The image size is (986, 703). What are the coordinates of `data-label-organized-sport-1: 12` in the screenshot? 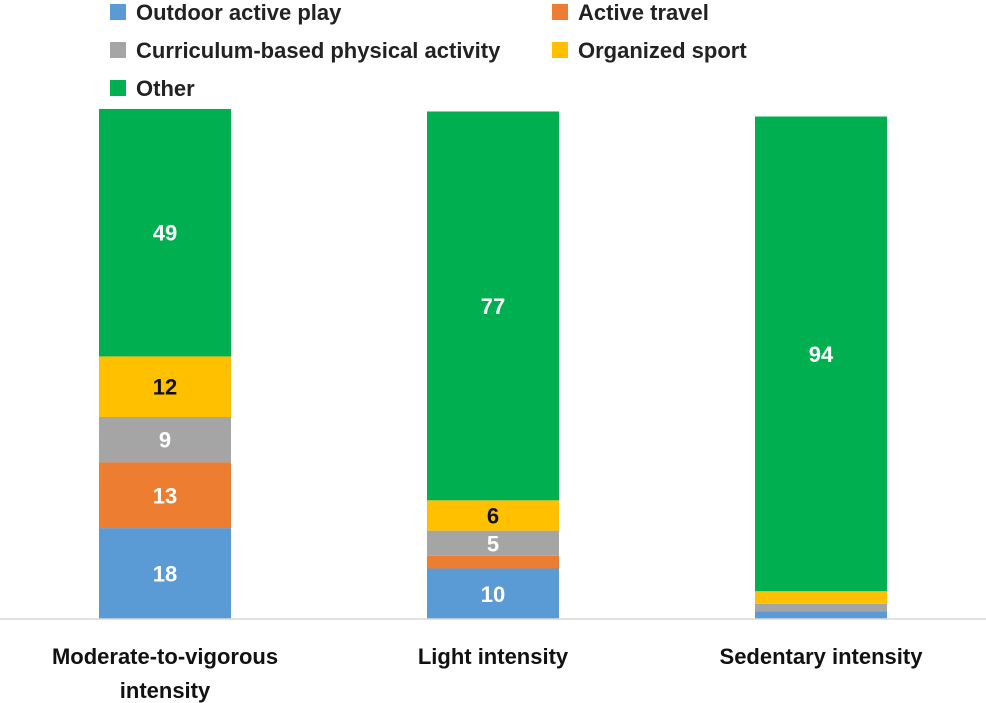 It's located at (165, 387).